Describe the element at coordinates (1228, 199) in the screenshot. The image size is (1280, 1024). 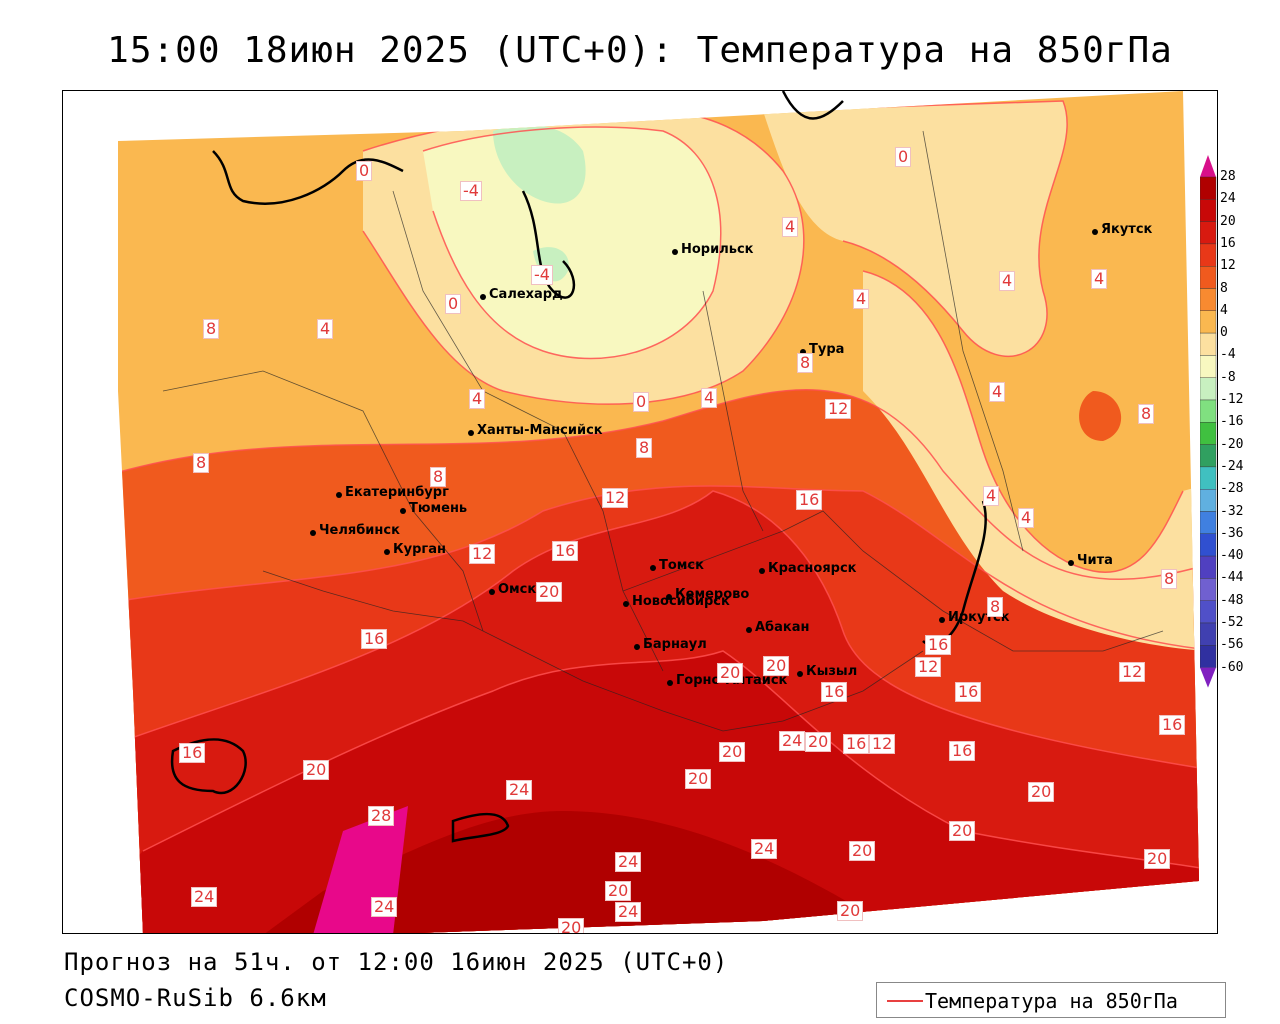
I see `scale-tick-label: 24` at that location.